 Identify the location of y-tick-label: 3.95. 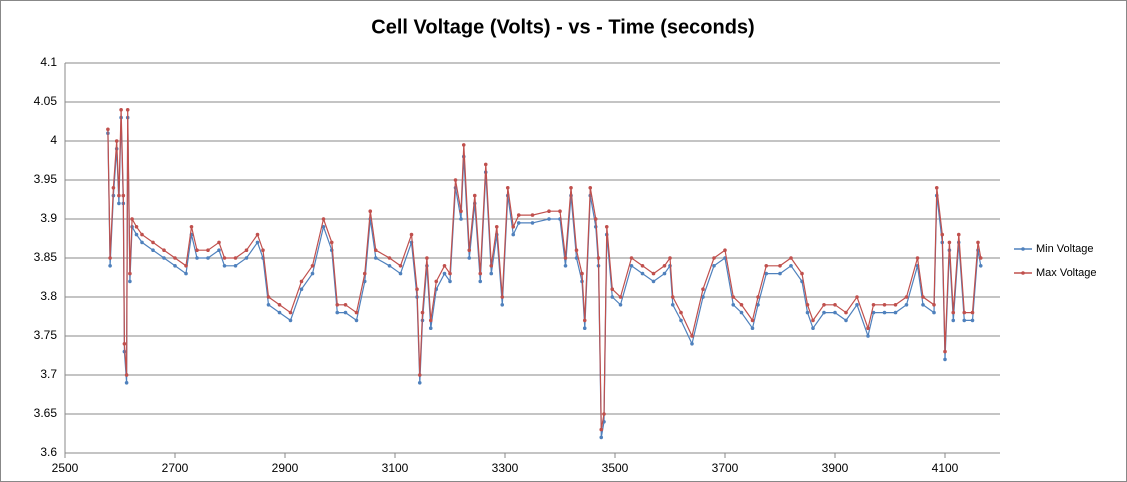
(46, 179).